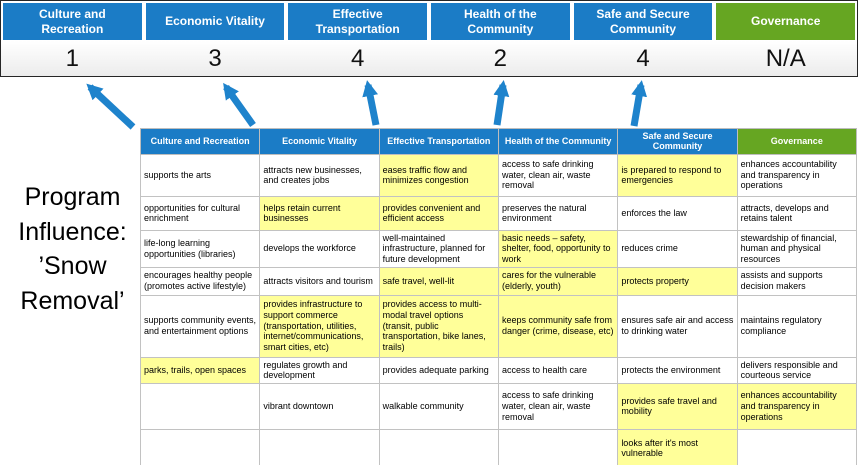  I want to click on banner-header-label: Culture and Recreation, so click(72, 21).